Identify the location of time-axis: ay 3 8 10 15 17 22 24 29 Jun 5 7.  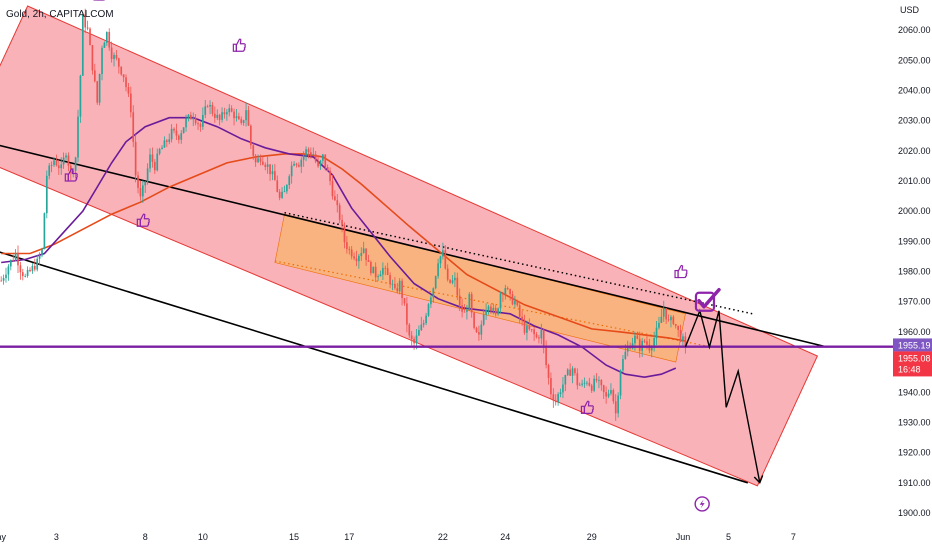
(398, 537).